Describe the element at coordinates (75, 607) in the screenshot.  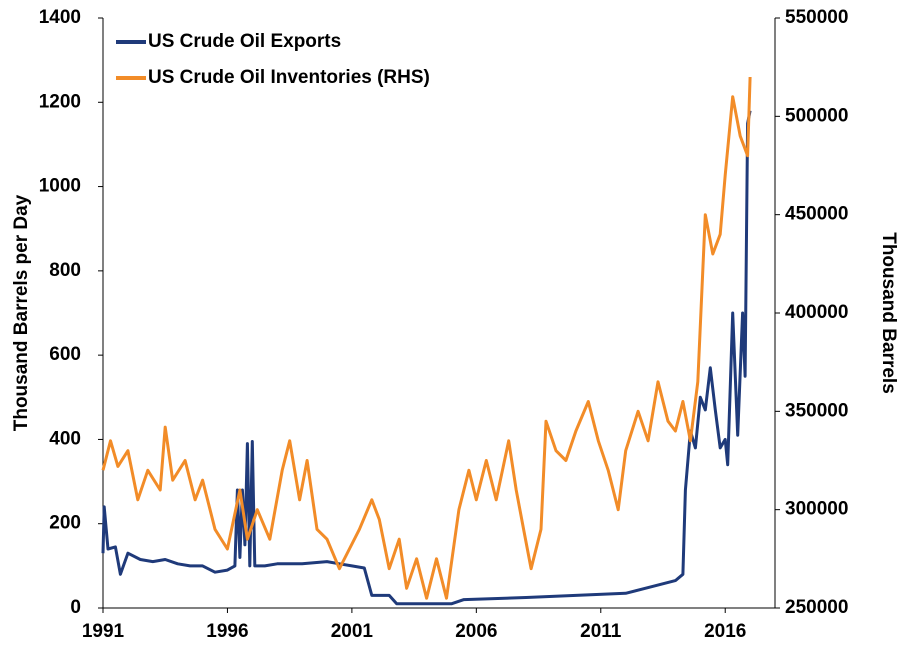
I see `y-tick-label: 0` at that location.